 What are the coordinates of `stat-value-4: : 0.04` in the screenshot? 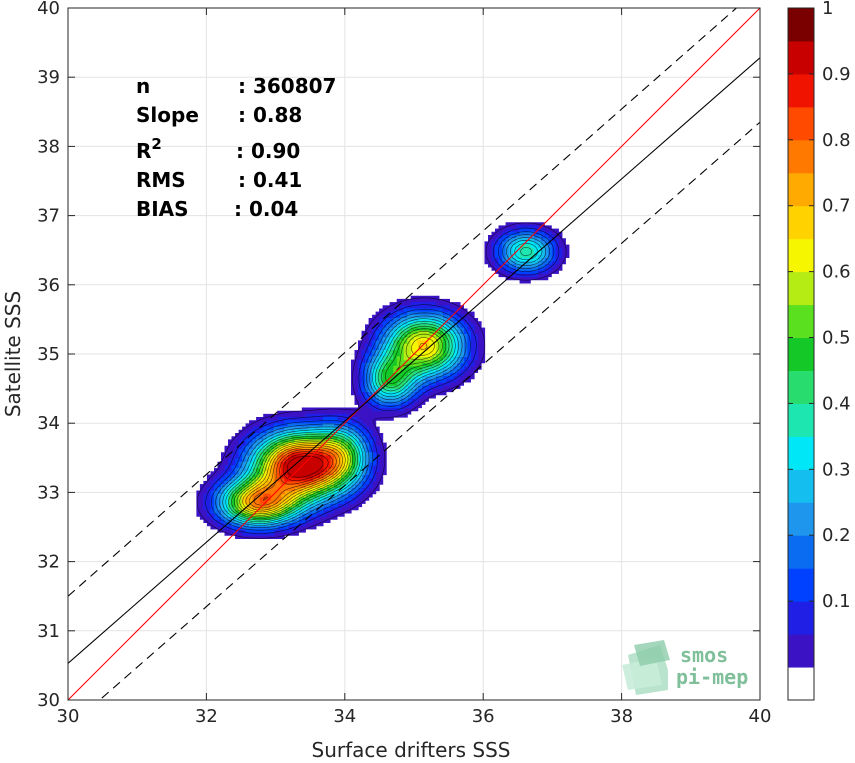 It's located at (266, 209).